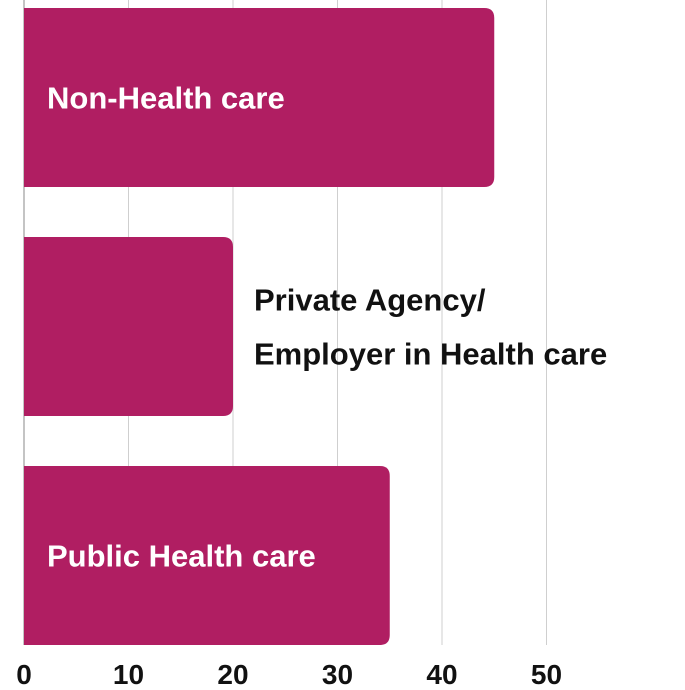  What do you see at coordinates (337, 674) in the screenshot?
I see `x-tick-label: 30` at bounding box center [337, 674].